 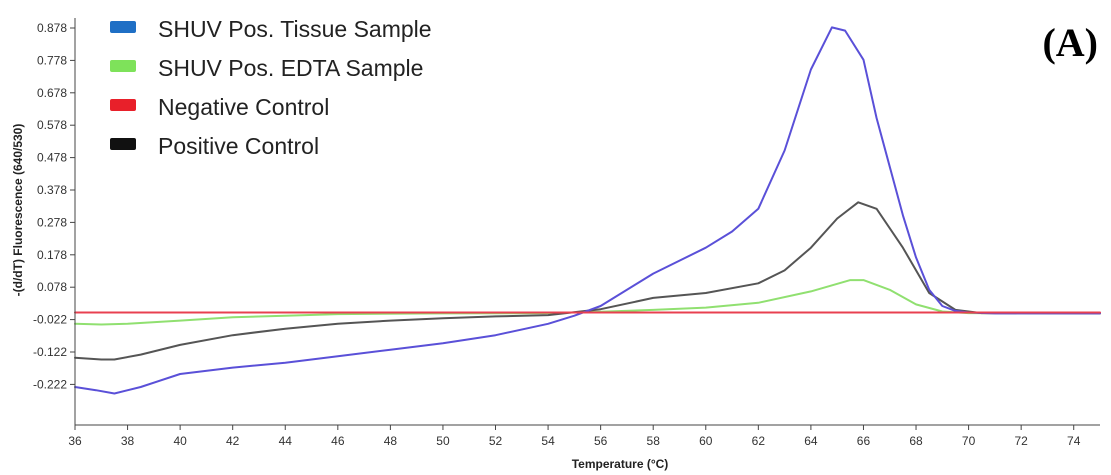 I want to click on y-tick-label: 0.778, so click(x=52, y=60).